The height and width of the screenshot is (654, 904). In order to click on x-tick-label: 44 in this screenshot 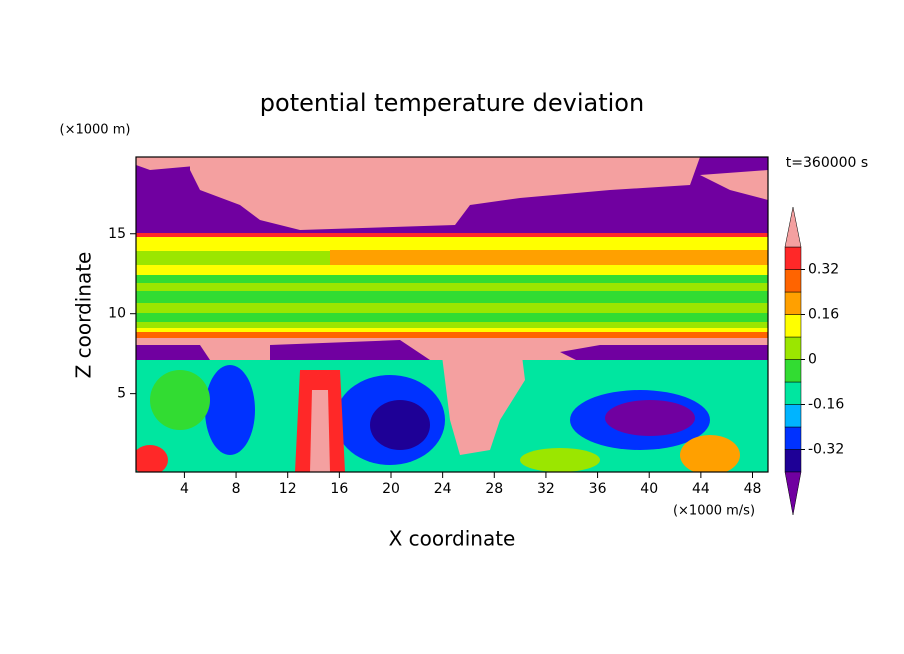, I will do `click(701, 489)`.